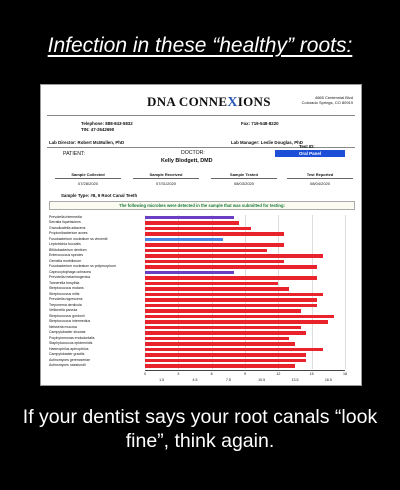 The width and height of the screenshot is (400, 490). What do you see at coordinates (72, 337) in the screenshot?
I see `category-label: Porphyromonas endodontalis` at bounding box center [72, 337].